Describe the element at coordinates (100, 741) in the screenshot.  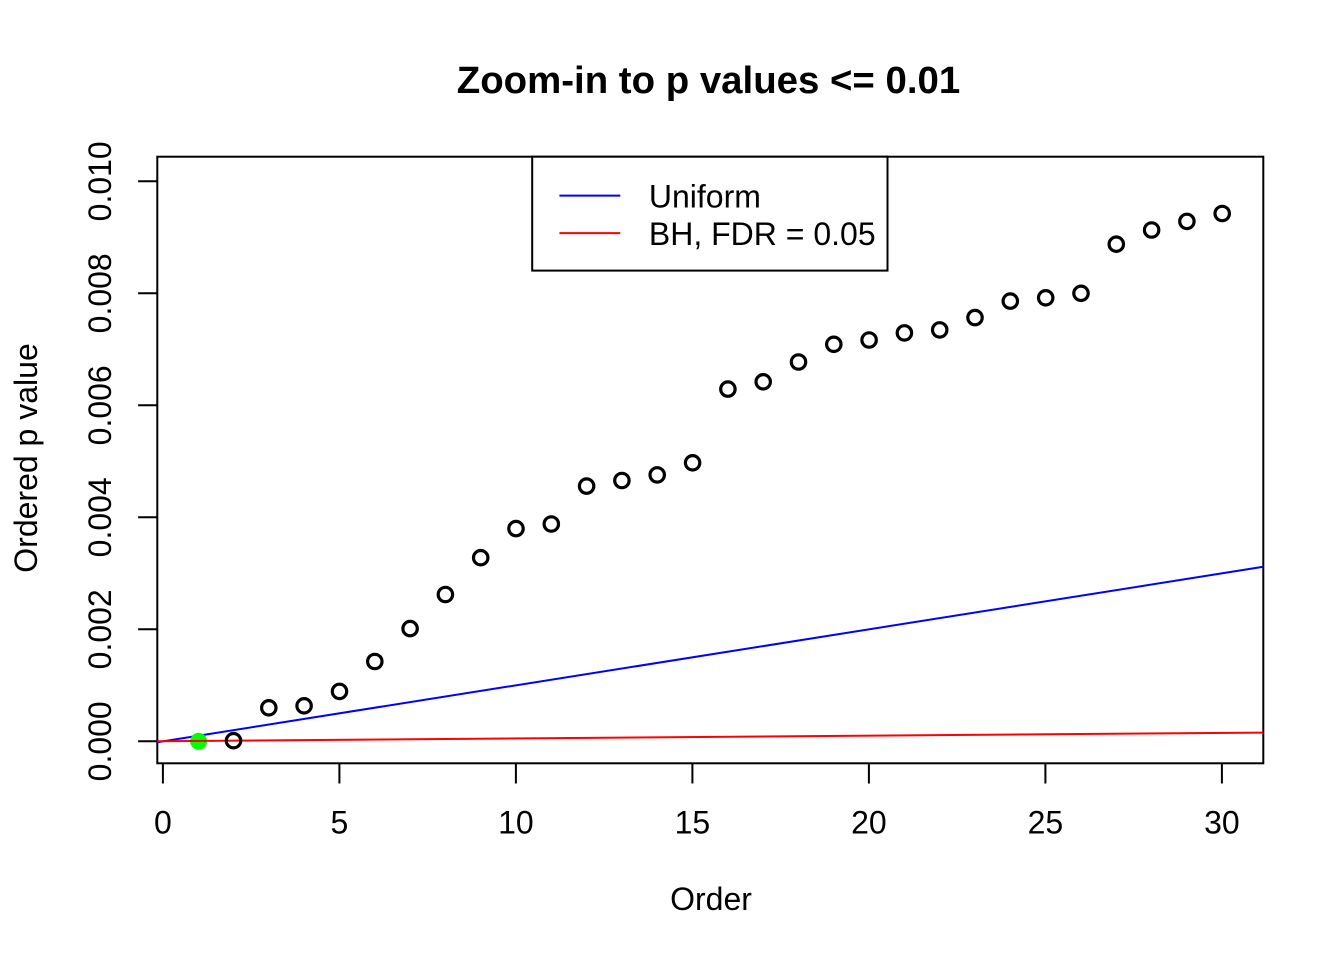
I see `svg-text: 0.000` at that location.